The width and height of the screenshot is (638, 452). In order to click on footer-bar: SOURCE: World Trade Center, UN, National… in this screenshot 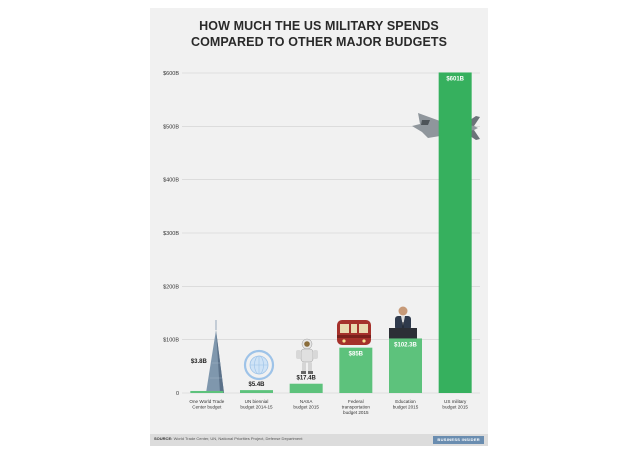, I will do `click(319, 440)`.